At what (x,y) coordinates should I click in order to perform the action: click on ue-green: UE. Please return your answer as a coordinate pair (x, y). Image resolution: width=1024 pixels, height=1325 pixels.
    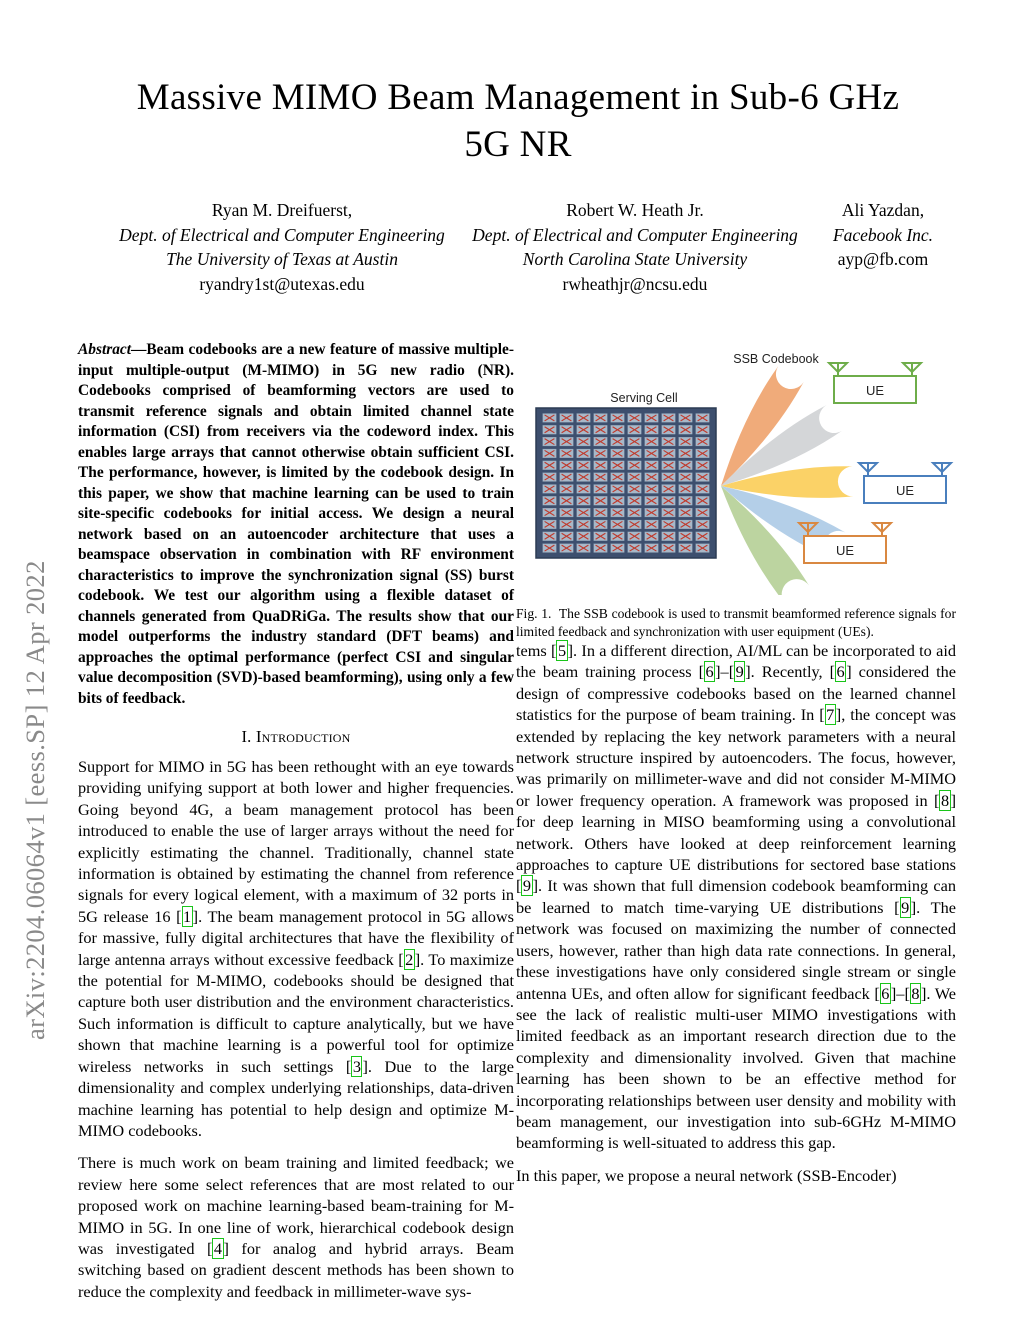
    Looking at the image, I should click on (875, 383).